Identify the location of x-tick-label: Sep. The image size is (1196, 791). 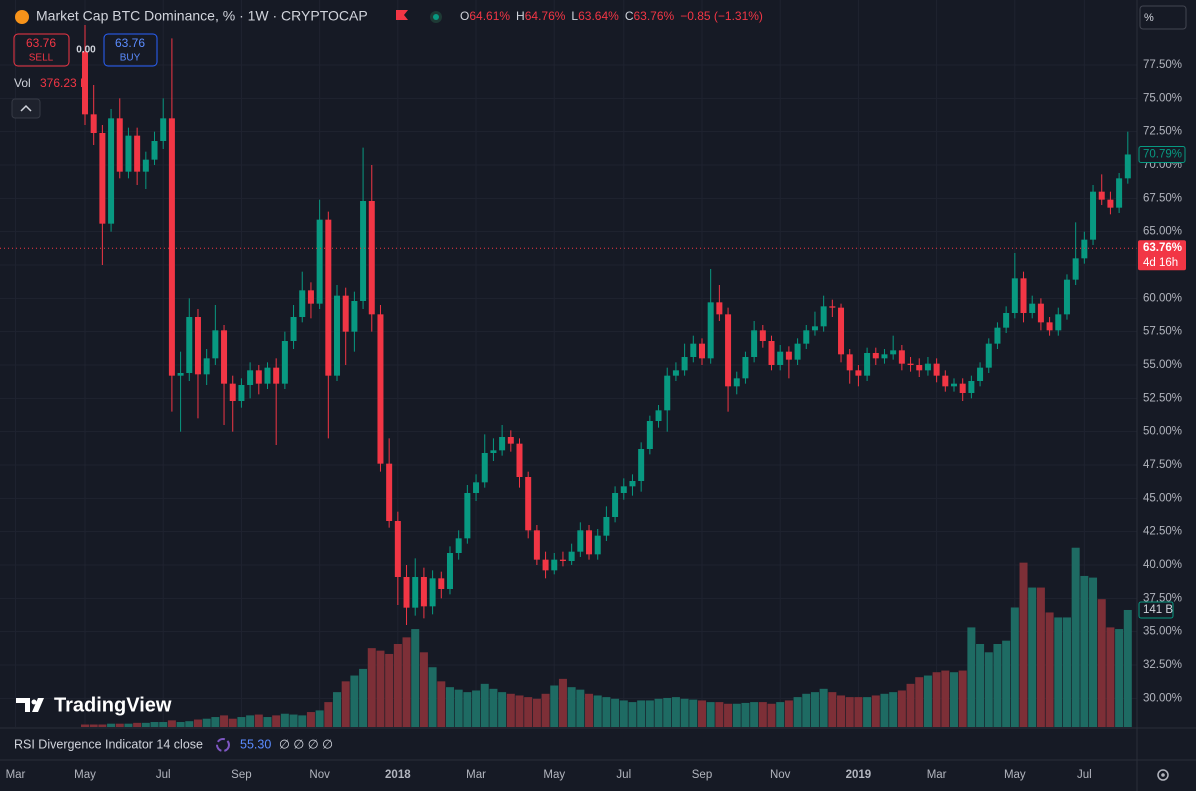
(702, 775).